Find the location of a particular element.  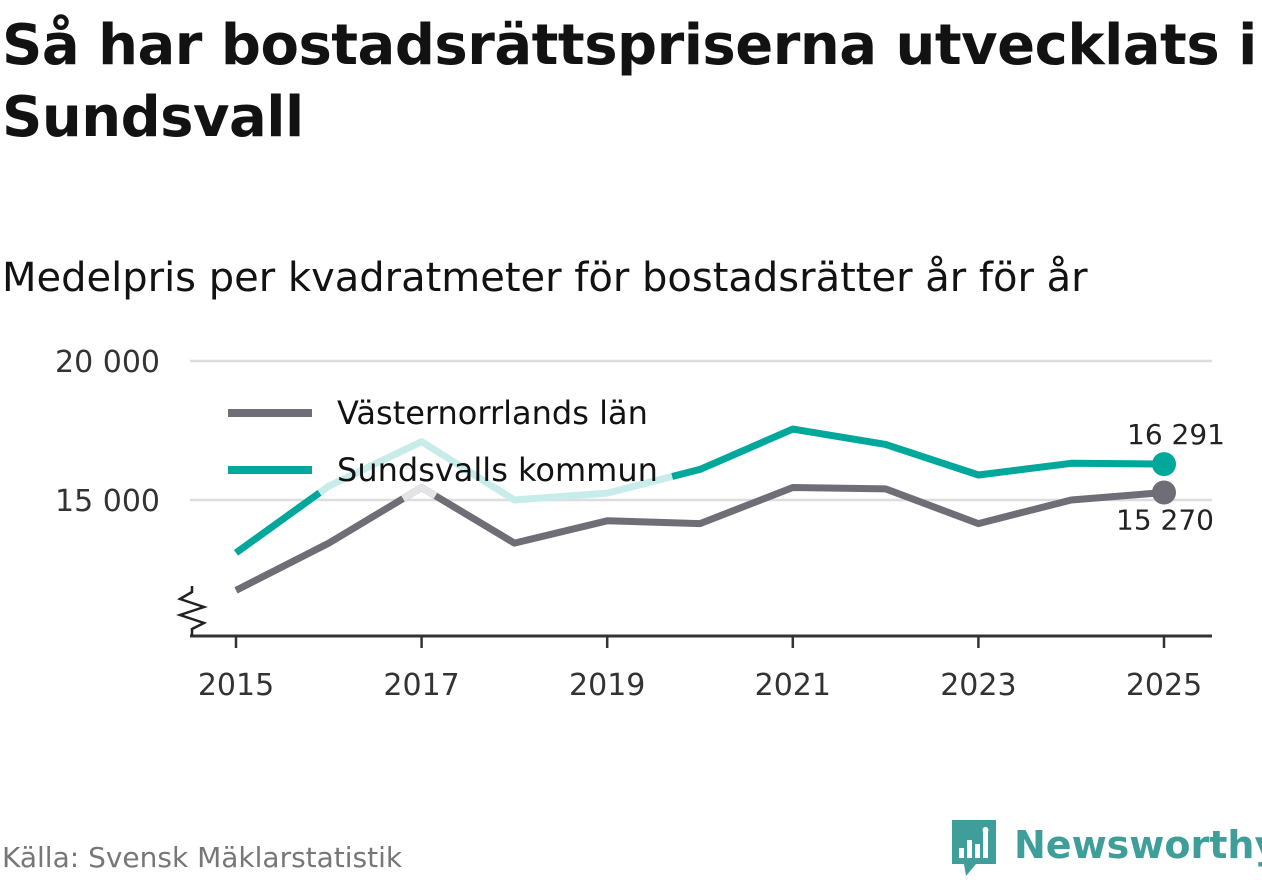

legend: Västernorrlands län Sundsvalls kommun is located at coordinates (443, 441).